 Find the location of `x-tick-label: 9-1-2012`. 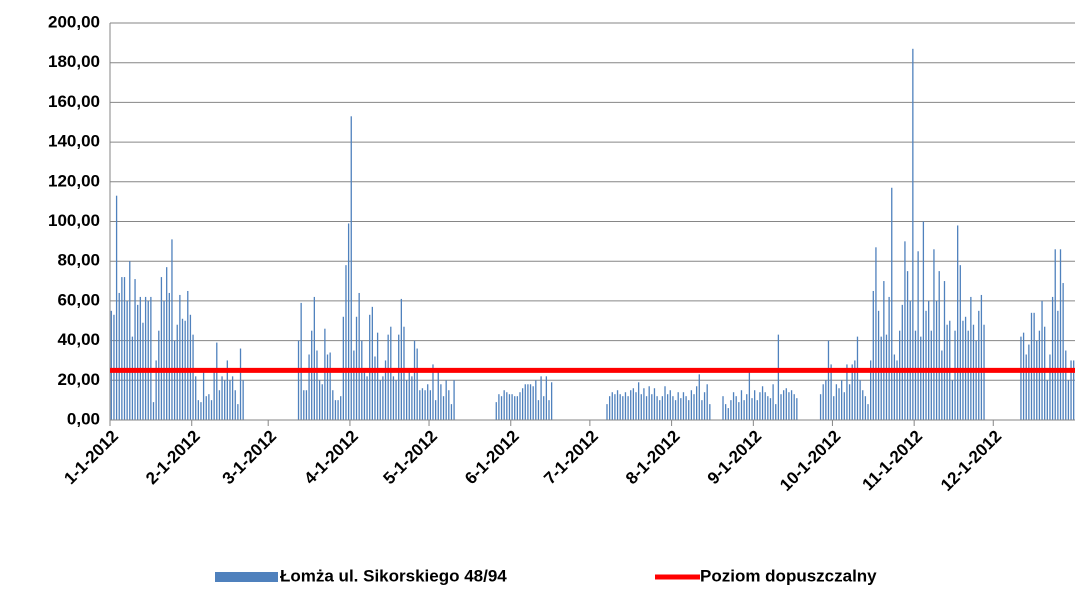

x-tick-label: 9-1-2012 is located at coordinates (735, 458).